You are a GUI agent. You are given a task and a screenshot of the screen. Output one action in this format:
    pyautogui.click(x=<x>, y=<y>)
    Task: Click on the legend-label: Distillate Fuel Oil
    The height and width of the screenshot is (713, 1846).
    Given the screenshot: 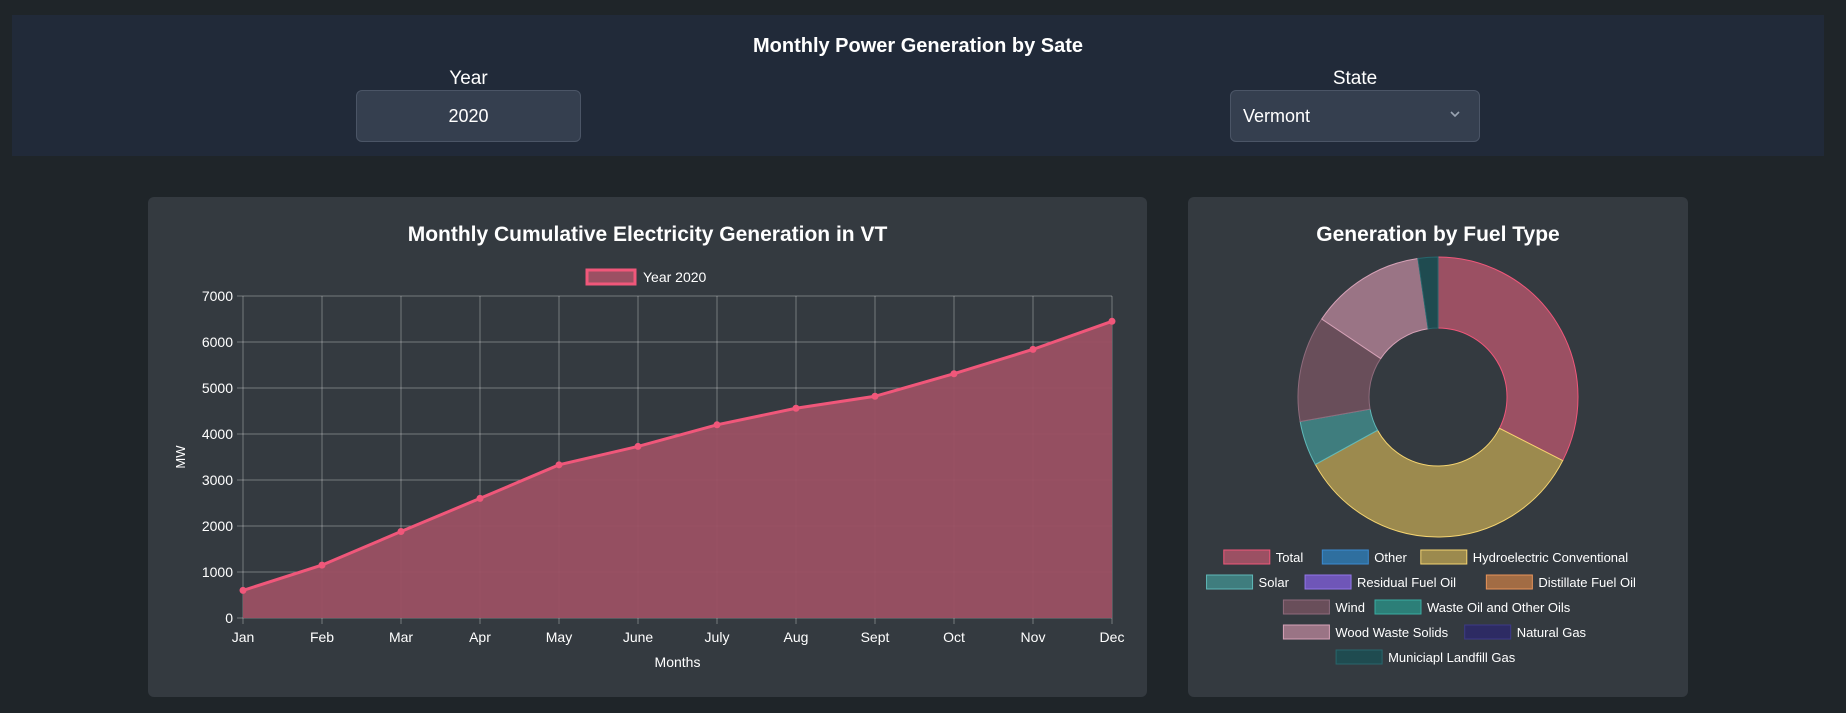 What is the action you would take?
    pyautogui.click(x=1587, y=582)
    